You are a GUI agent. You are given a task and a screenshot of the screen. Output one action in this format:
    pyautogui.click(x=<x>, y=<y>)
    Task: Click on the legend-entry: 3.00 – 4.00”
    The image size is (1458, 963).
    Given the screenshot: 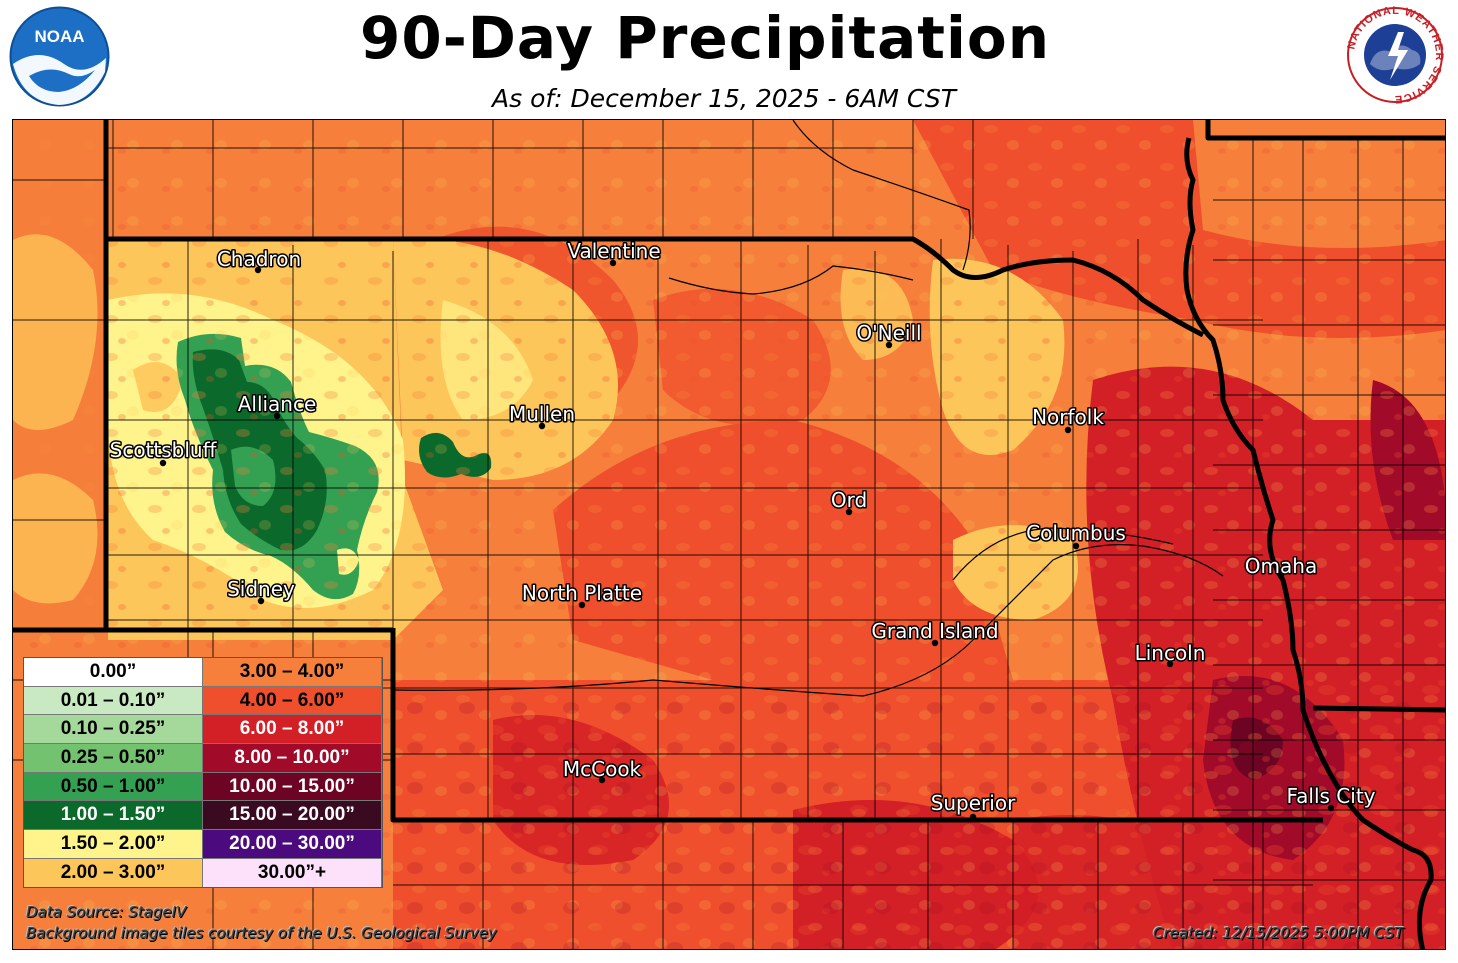 What is the action you would take?
    pyautogui.click(x=292, y=672)
    